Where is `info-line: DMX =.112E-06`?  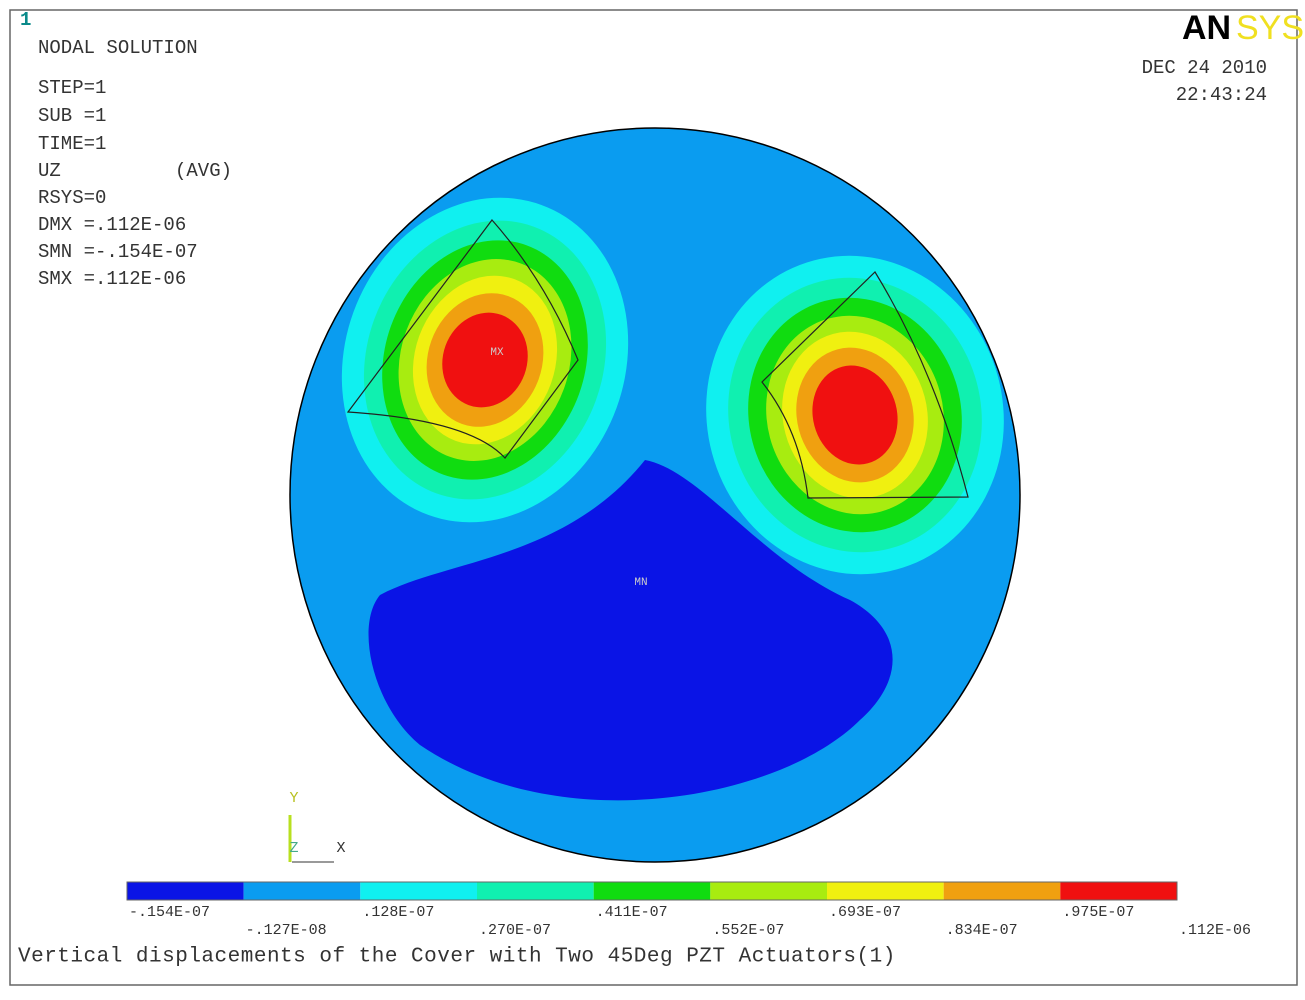
info-line: DMX =.112E-06 is located at coordinates (112, 225).